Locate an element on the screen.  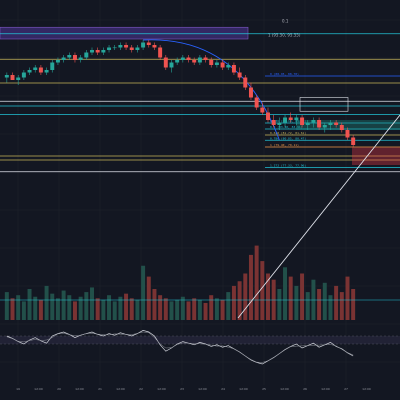
osc-signal is located at coordinates (180, 347).